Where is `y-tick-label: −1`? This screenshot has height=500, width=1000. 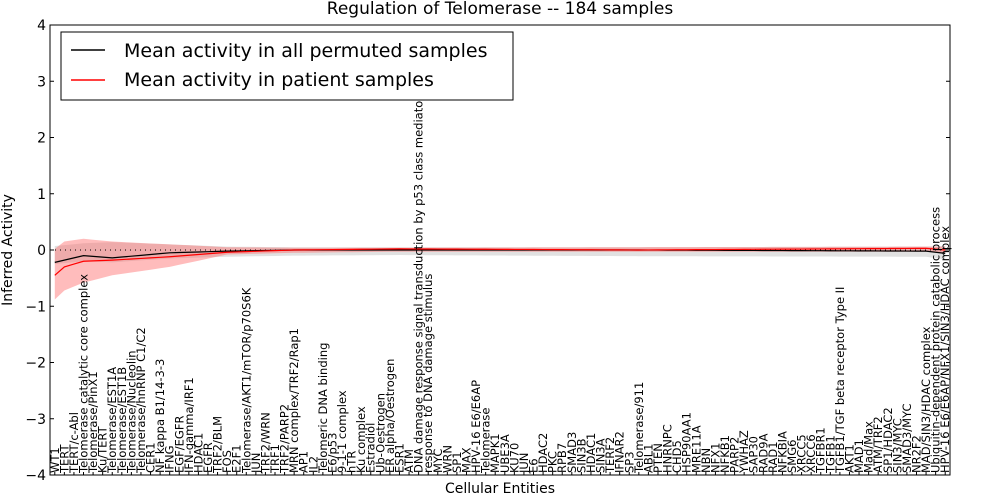
y-tick-label: −1 is located at coordinates (35, 307).